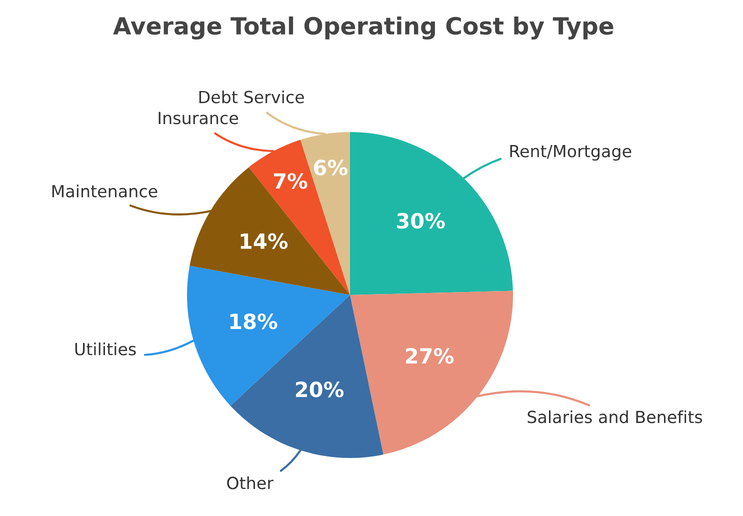 This screenshot has width=743, height=516. I want to click on chart-title: Average Total Operating Cost by Type, so click(363, 28).